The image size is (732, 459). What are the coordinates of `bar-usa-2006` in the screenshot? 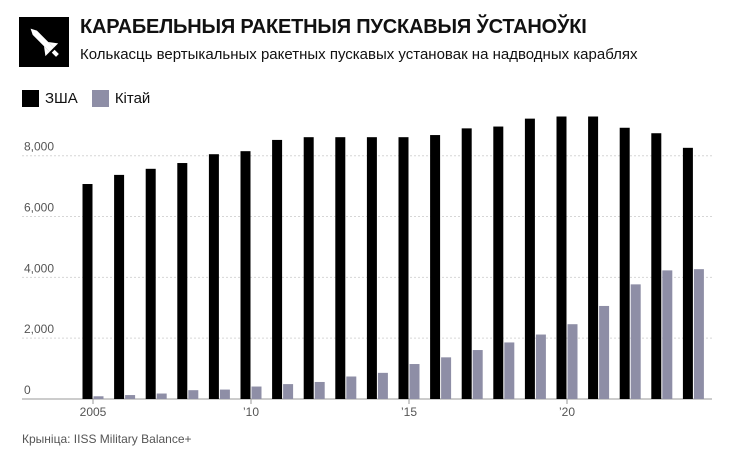 It's located at (119, 286).